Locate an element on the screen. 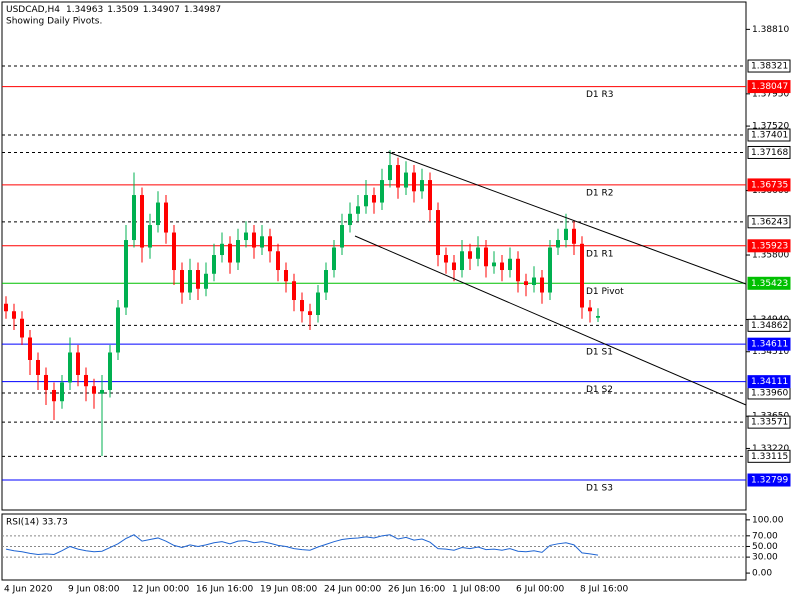 The height and width of the screenshot is (600, 800). level-name: D1 R2 is located at coordinates (600, 193).